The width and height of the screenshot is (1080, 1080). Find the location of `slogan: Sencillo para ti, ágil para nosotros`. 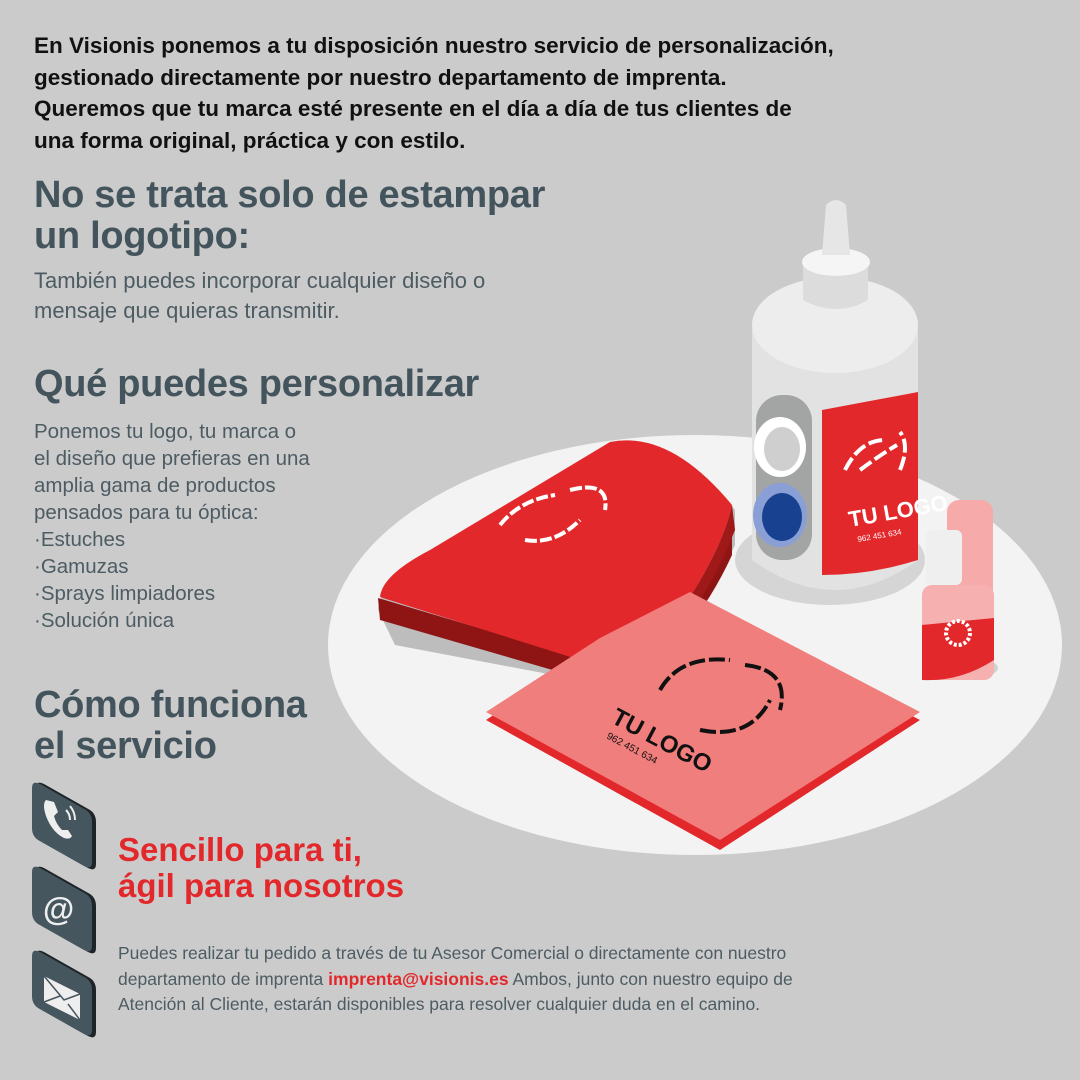

slogan: Sencillo para ti, ágil para nosotros is located at coordinates (261, 868).